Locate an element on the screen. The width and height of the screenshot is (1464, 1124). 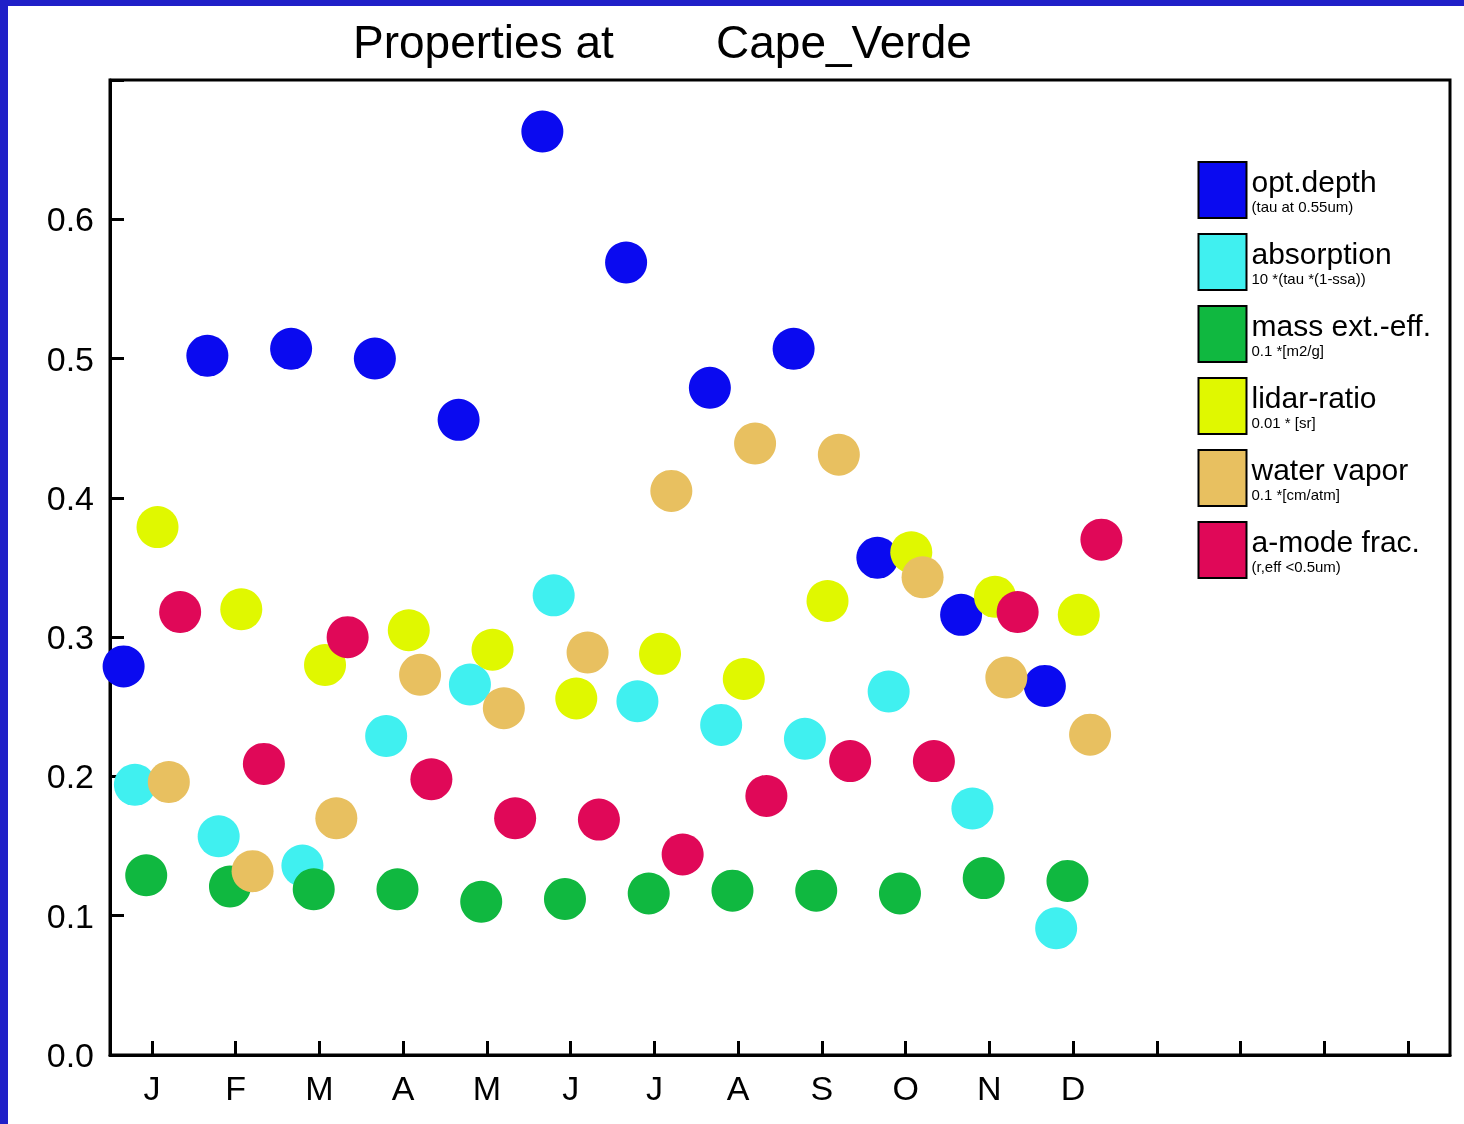
chart-title: Properties at Cape_Verde is located at coordinates (662, 42).